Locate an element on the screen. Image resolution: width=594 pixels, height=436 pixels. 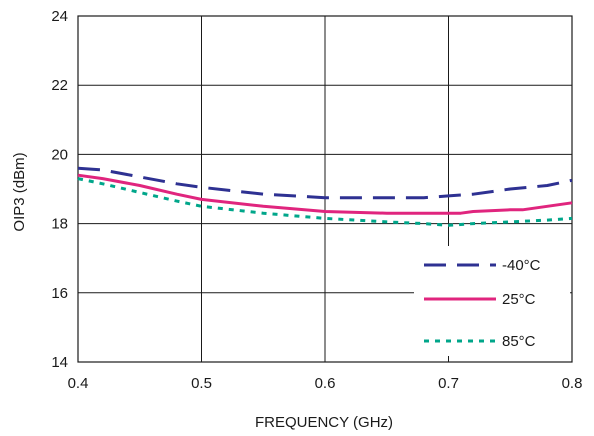
x-tick-label: 0.5 is located at coordinates (201, 383).